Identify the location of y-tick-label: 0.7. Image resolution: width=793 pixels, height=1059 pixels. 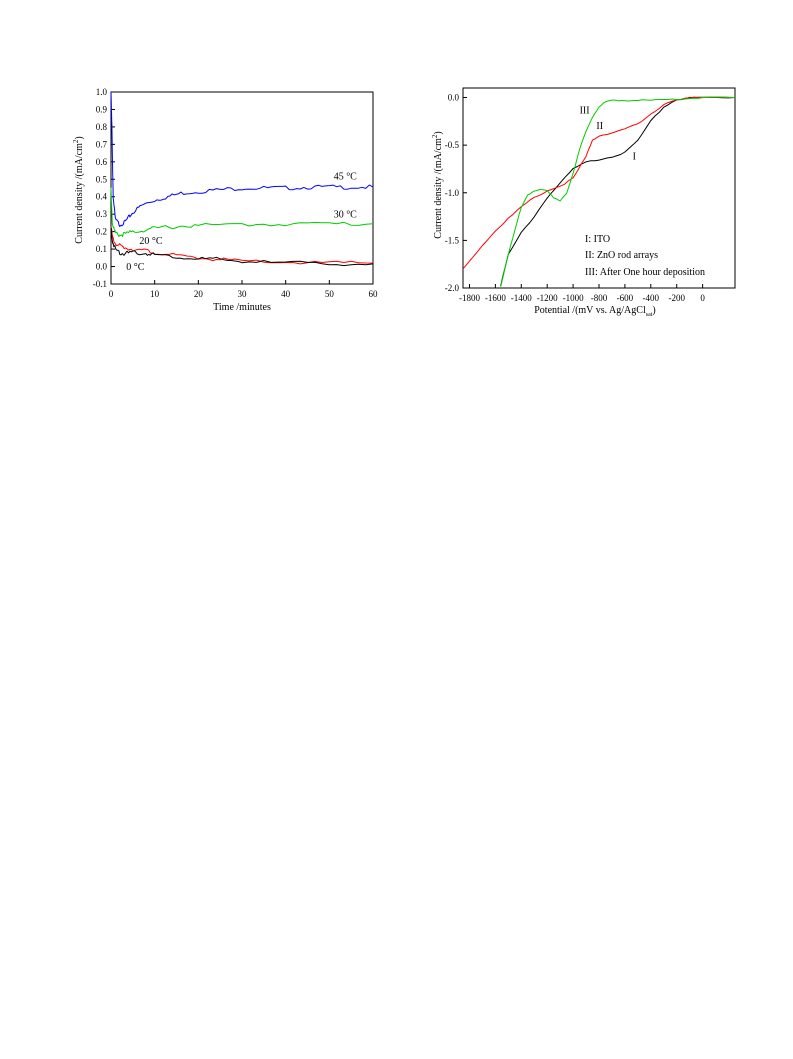
(102, 144).